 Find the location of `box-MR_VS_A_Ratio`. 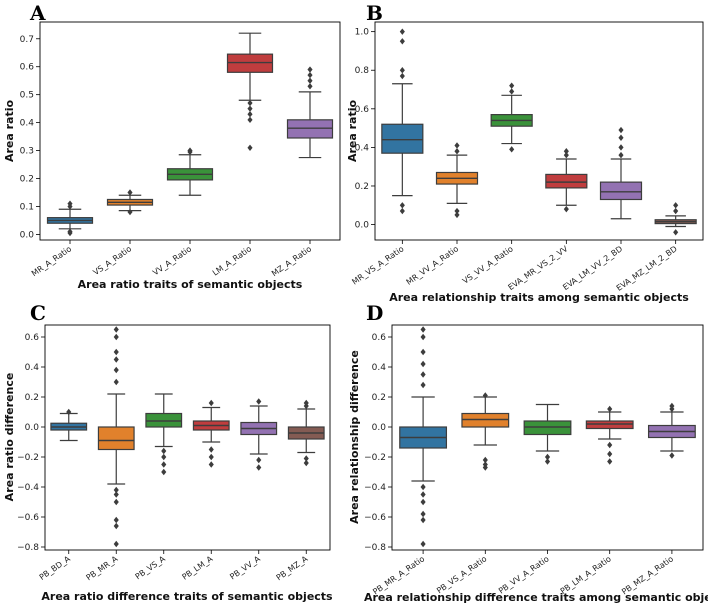

box-MR_VS_A_Ratio is located at coordinates (402, 138).